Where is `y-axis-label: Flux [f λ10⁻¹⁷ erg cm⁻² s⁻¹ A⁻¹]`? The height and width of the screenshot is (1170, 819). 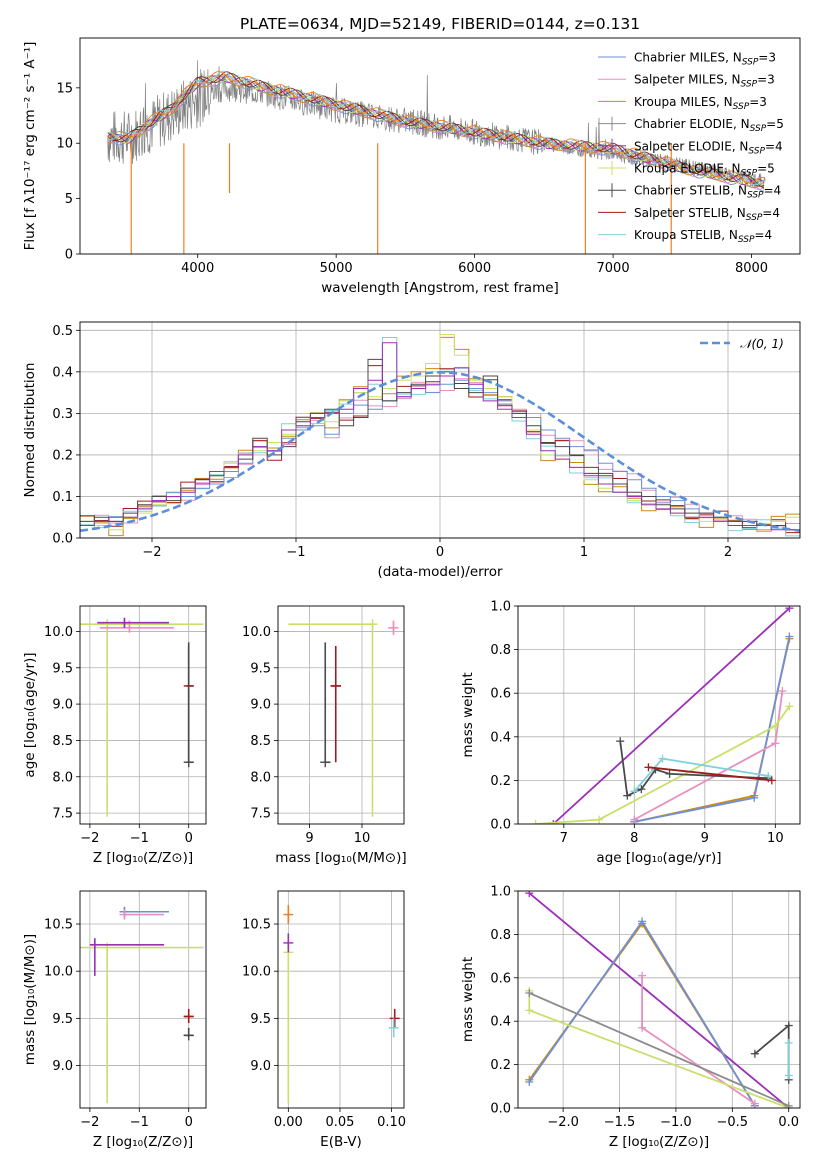
y-axis-label: Flux [f λ10⁻¹⁷ erg cm⁻² s⁻¹ A⁻¹] is located at coordinates (30, 146).